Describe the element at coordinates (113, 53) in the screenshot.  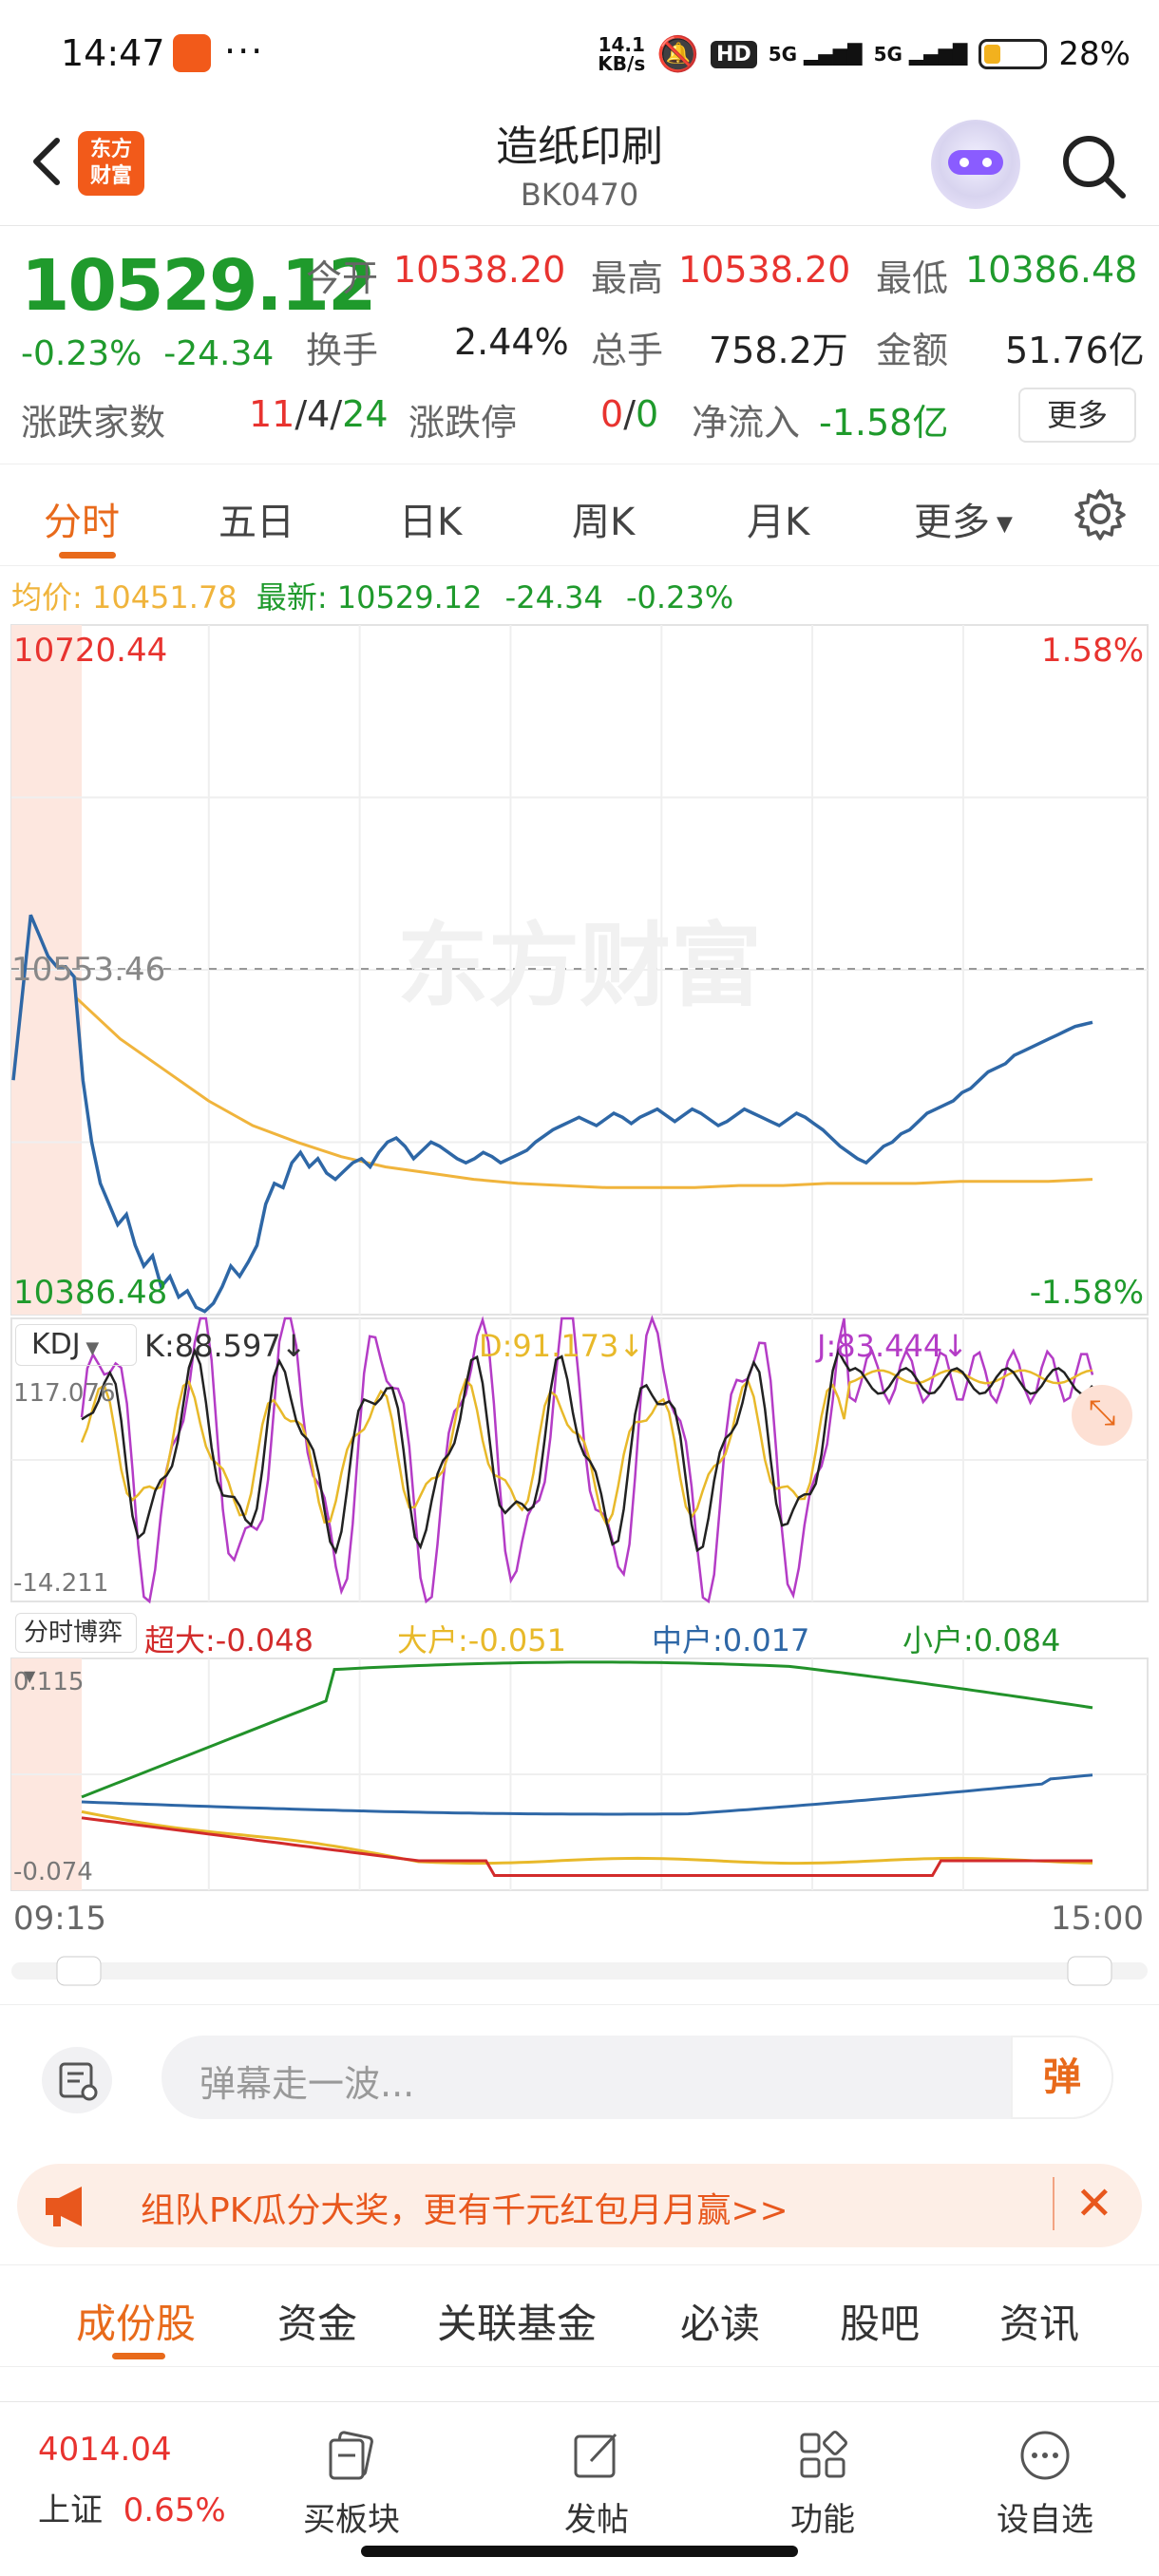
I see `status-time: 14:47` at that location.